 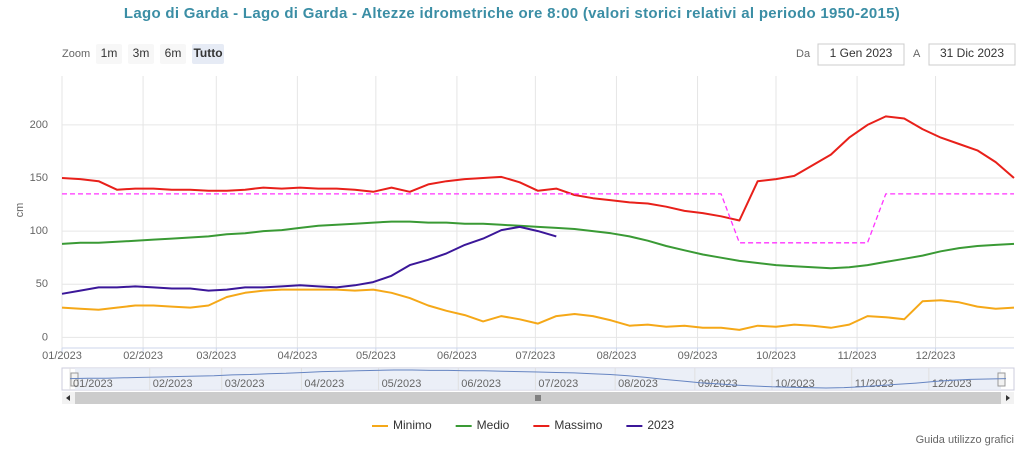 I want to click on legend-label: Massimo, so click(x=578, y=425).